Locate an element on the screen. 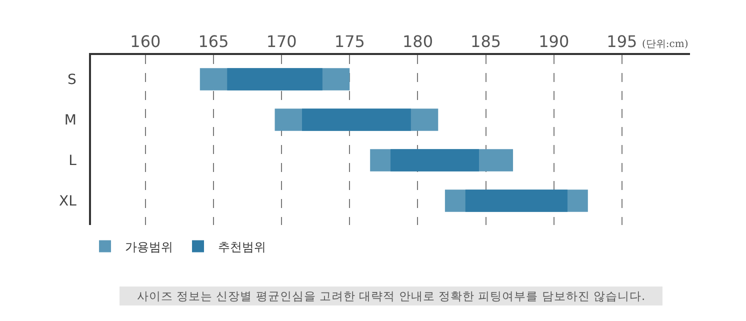 The width and height of the screenshot is (746, 321). x-tick-label: 190 is located at coordinates (554, 41).